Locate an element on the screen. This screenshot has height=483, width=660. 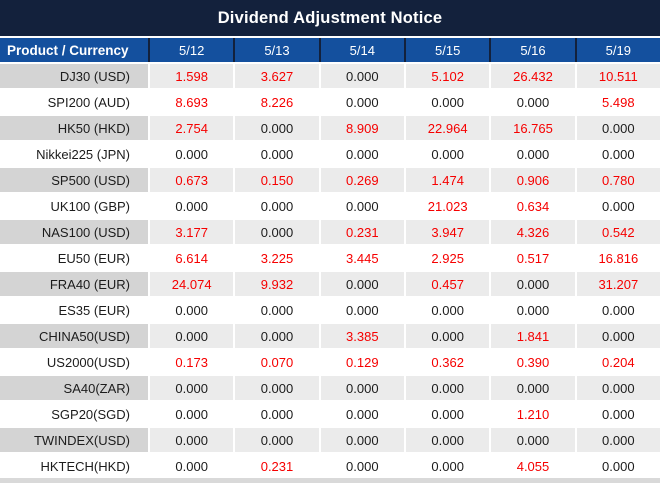
value-cell: 16.816 is located at coordinates (618, 258).